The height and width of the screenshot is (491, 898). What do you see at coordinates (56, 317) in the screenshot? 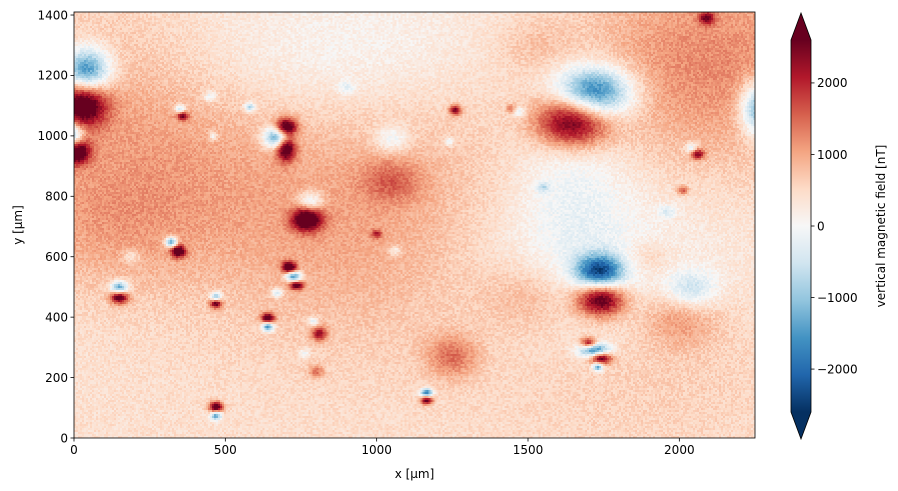
I see `y-tick-label: 400` at bounding box center [56, 317].